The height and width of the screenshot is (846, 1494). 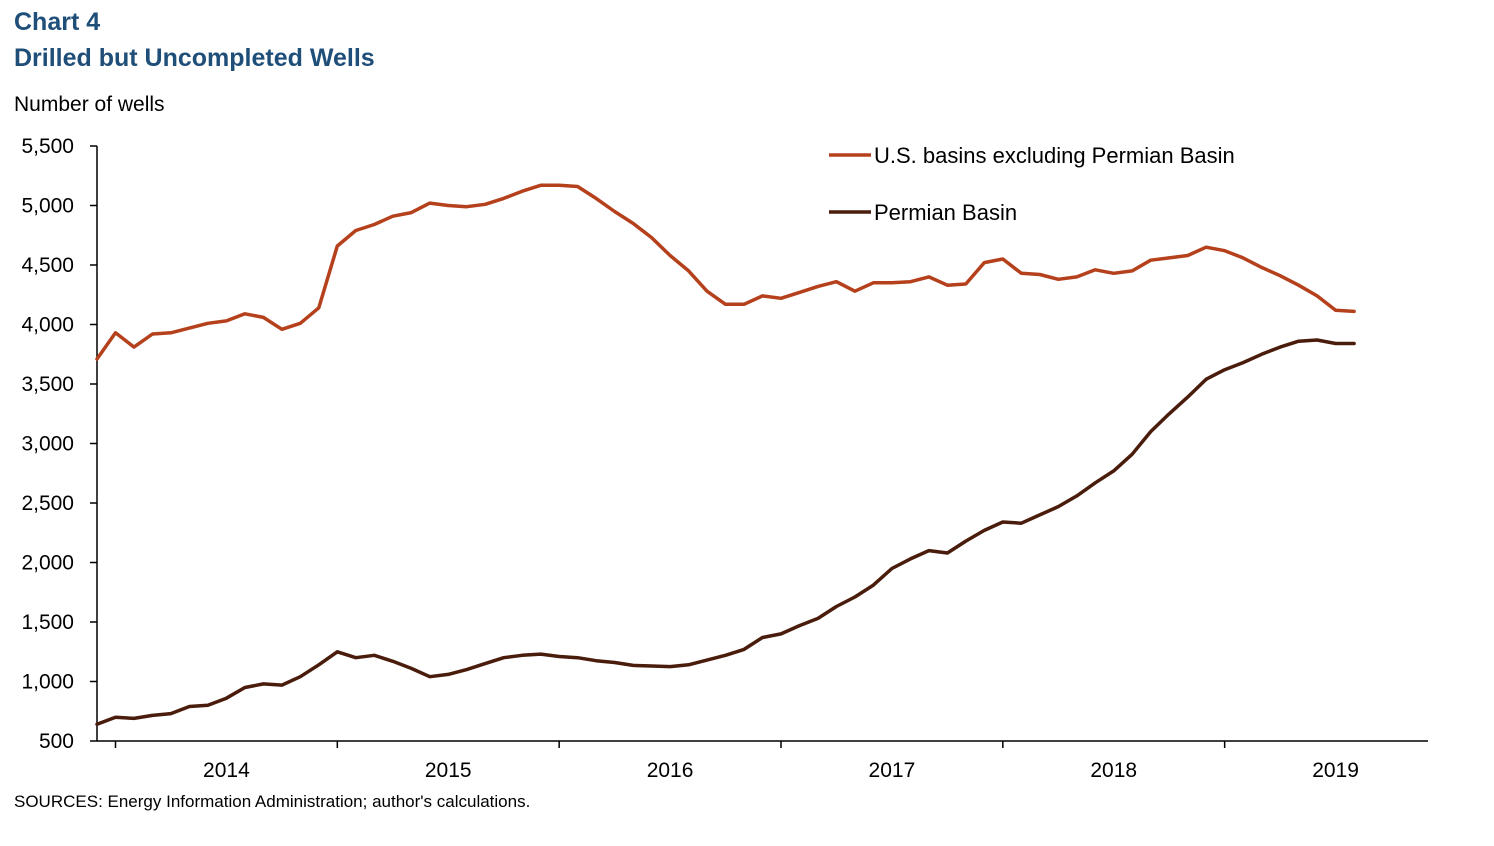 I want to click on x-tick-label: 2015, so click(x=448, y=770).